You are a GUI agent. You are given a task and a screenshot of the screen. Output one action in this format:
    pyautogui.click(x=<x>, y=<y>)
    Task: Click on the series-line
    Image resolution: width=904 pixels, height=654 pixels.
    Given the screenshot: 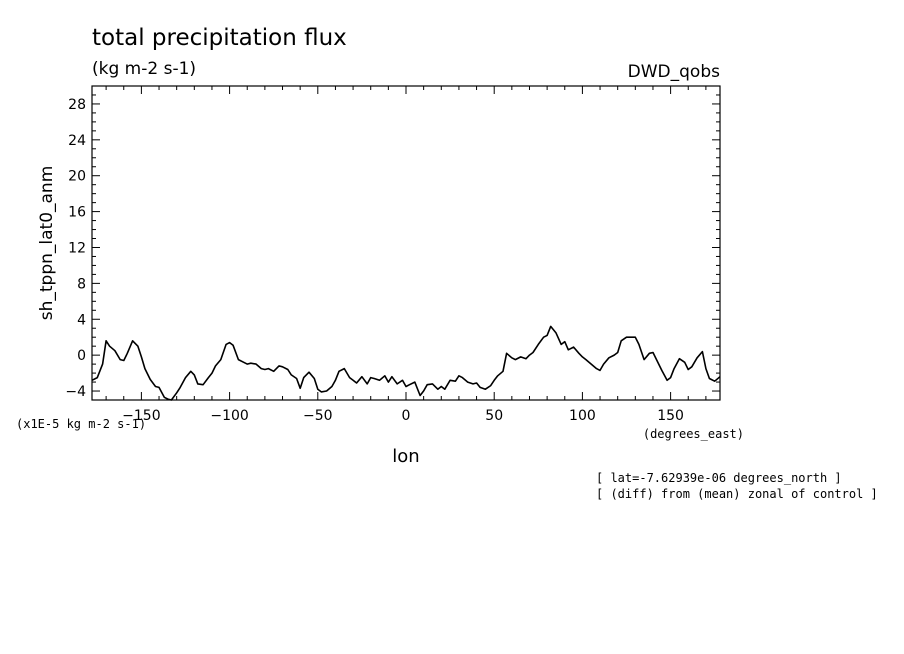 What is the action you would take?
    pyautogui.click(x=406, y=363)
    